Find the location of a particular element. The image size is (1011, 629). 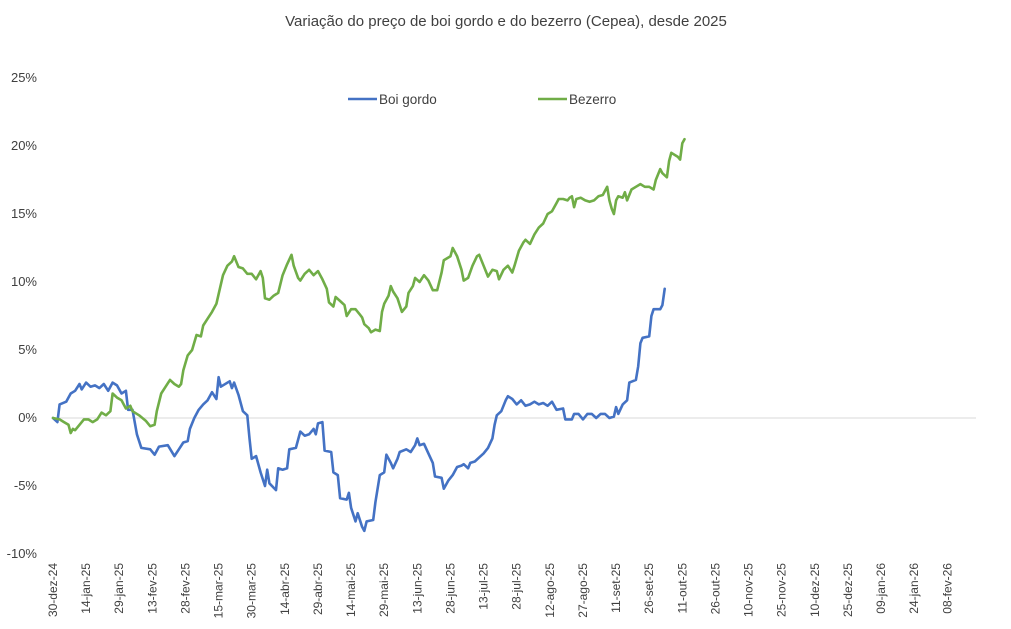

x-tick-label: 13-fev-25 is located at coordinates (152, 588).